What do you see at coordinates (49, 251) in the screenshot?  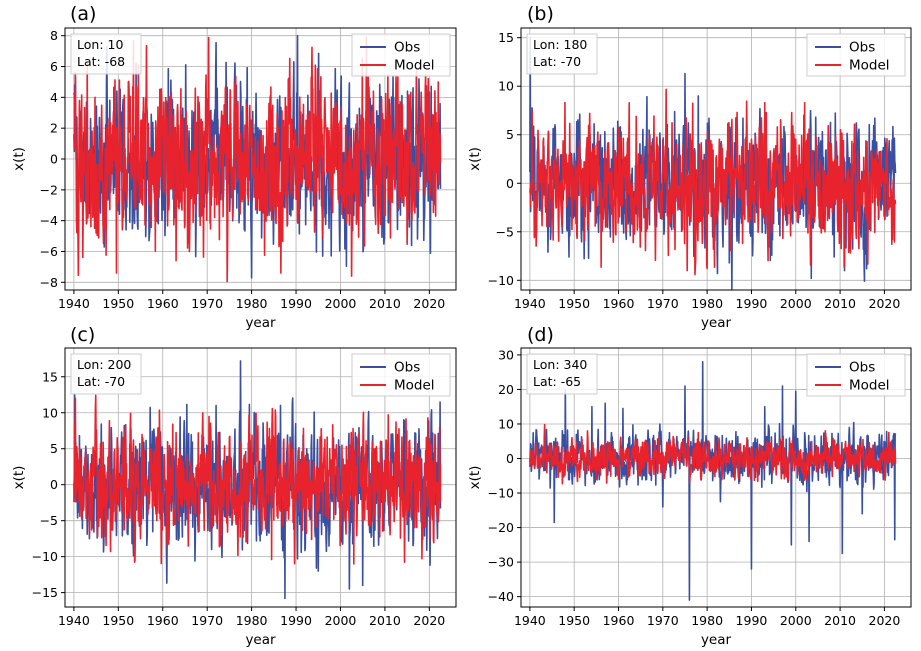 I see `y-tick-label: −6` at bounding box center [49, 251].